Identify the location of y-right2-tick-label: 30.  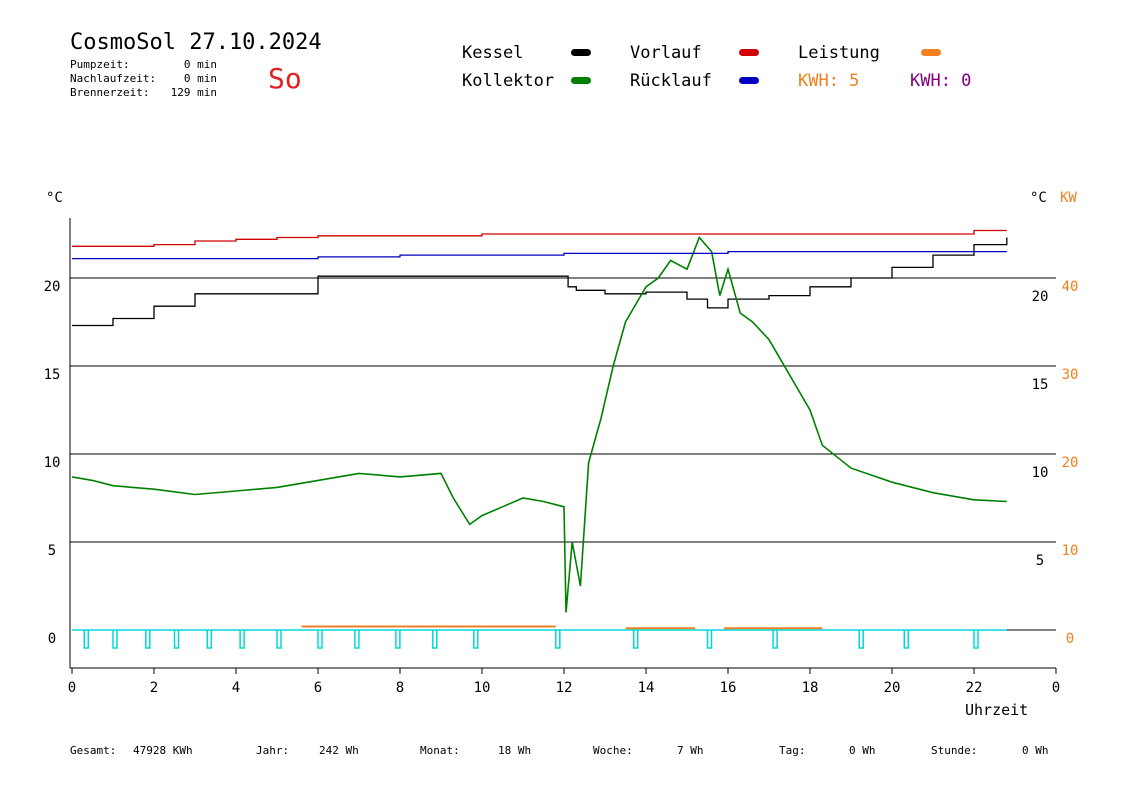
(1070, 375).